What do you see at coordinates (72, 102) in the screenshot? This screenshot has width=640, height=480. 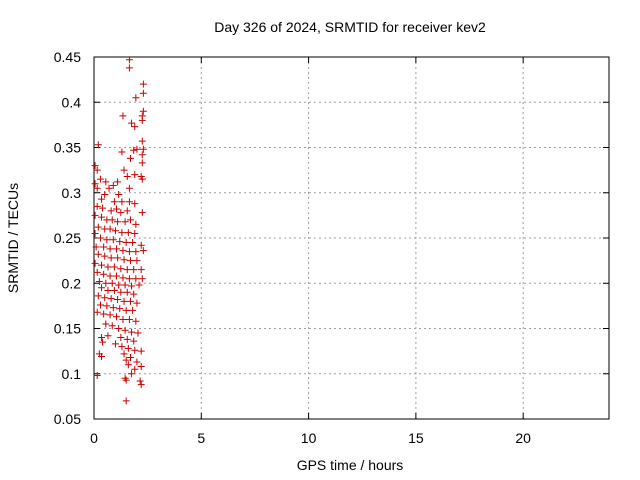 I see `y-tick-label: 0.4` at bounding box center [72, 102].